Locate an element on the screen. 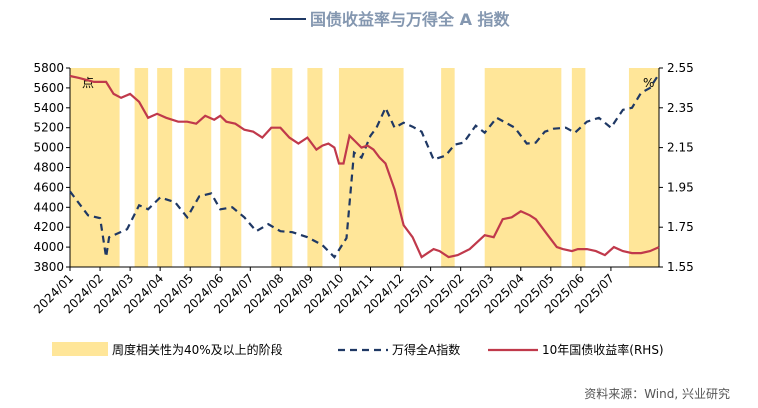 This screenshot has height=408, width=758. left-tick-label: 3800 is located at coordinates (48, 267).